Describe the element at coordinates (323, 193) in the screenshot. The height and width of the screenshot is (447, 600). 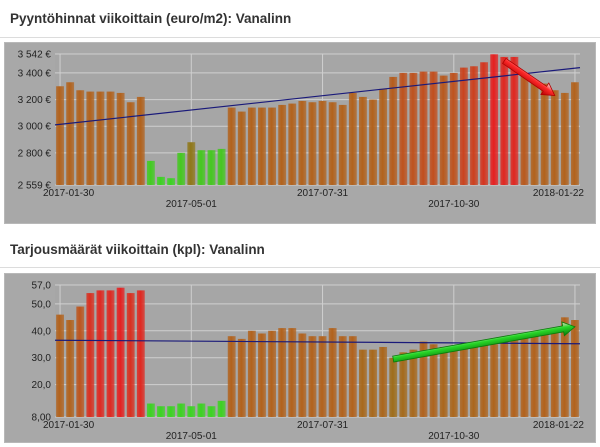
I see `x-tick-label: 2017-07-31` at that location.